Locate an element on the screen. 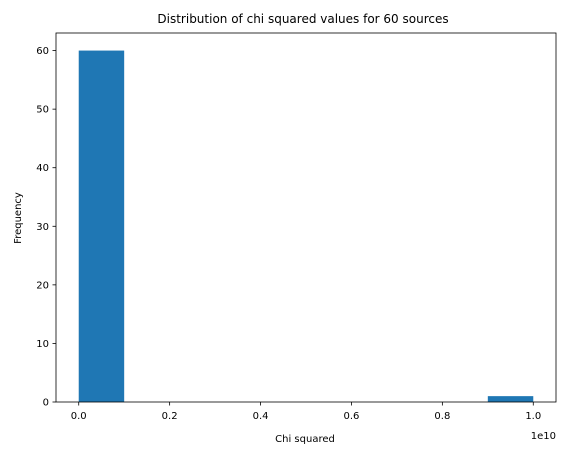 This screenshot has width=562, height=455. y-tick-label: 60 is located at coordinates (42, 51).